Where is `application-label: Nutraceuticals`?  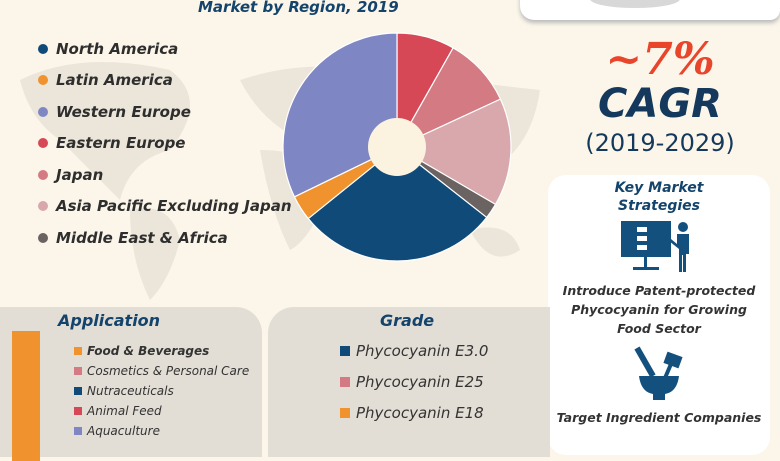 application-label: Nutraceuticals is located at coordinates (130, 391).